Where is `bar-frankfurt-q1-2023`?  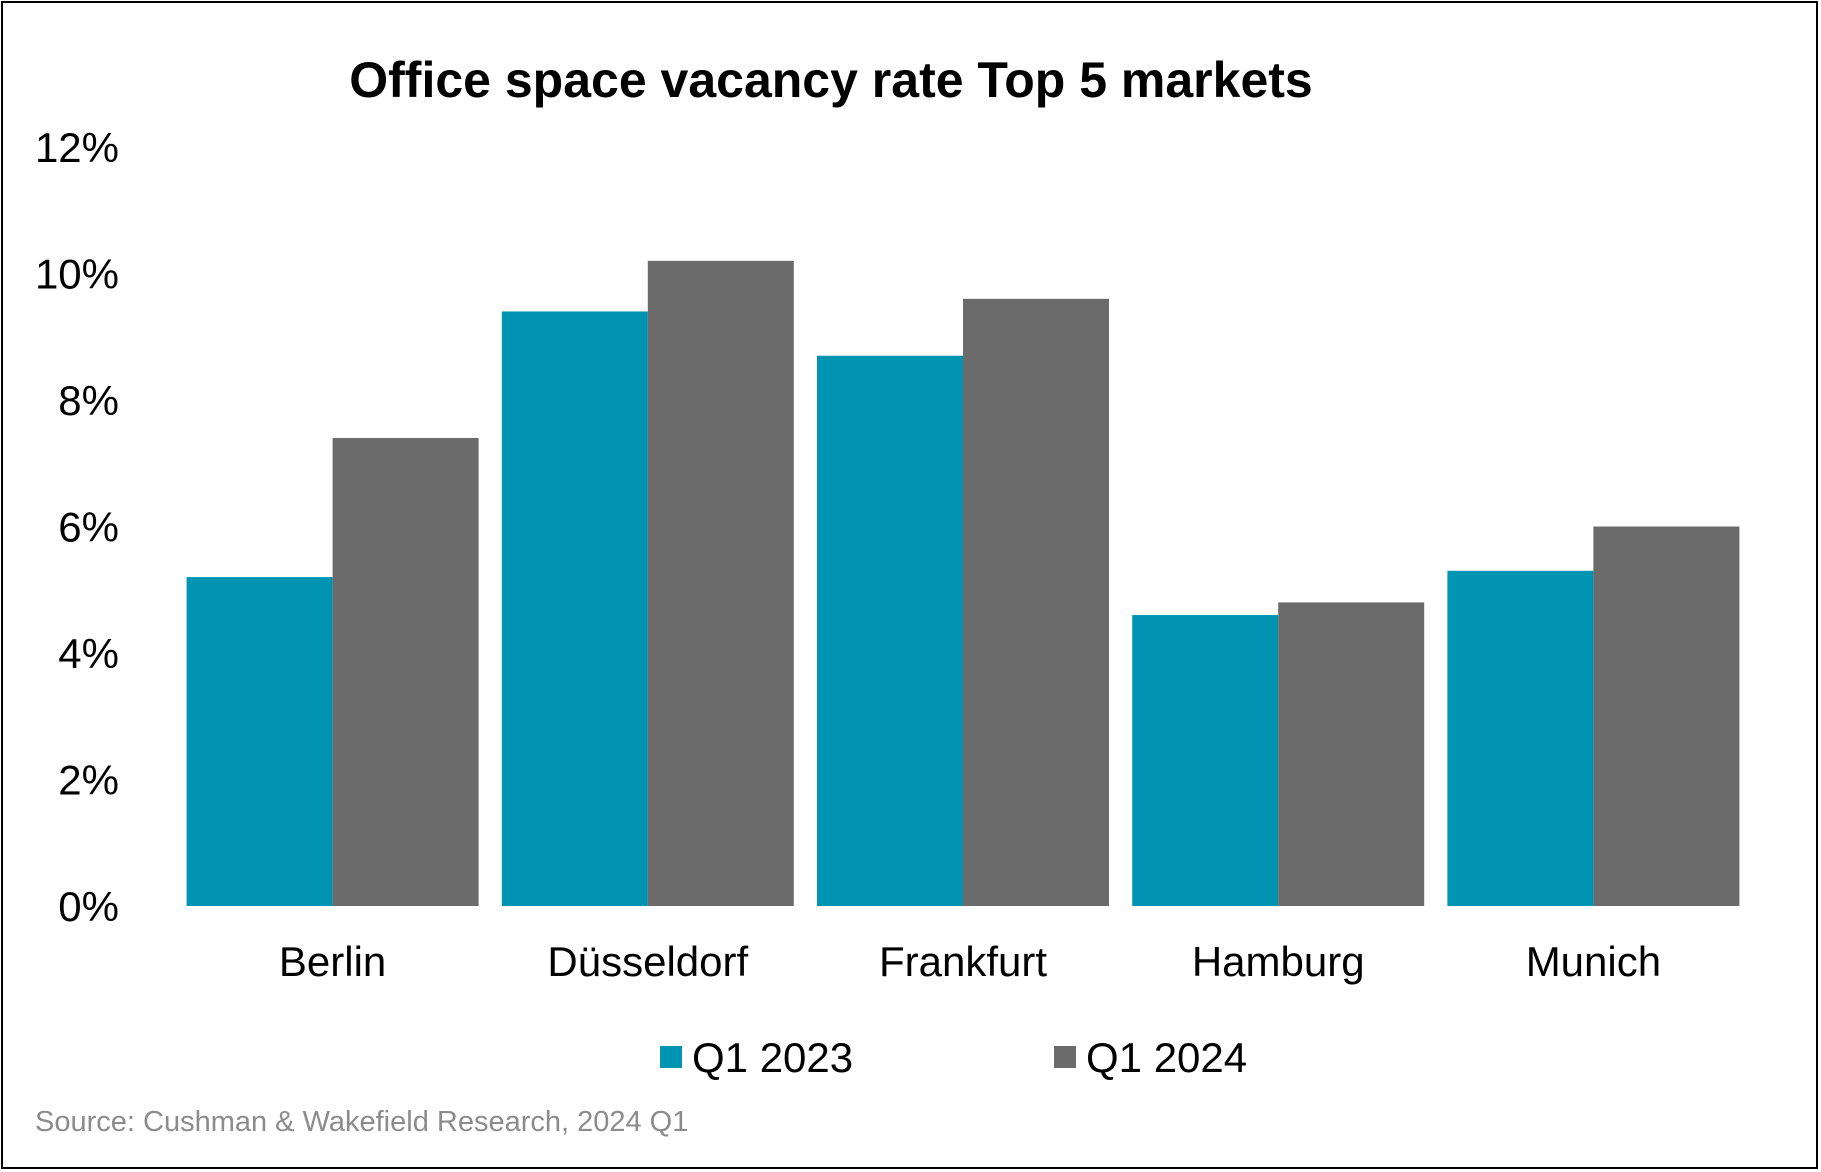
bar-frankfurt-q1-2023 is located at coordinates (890, 631).